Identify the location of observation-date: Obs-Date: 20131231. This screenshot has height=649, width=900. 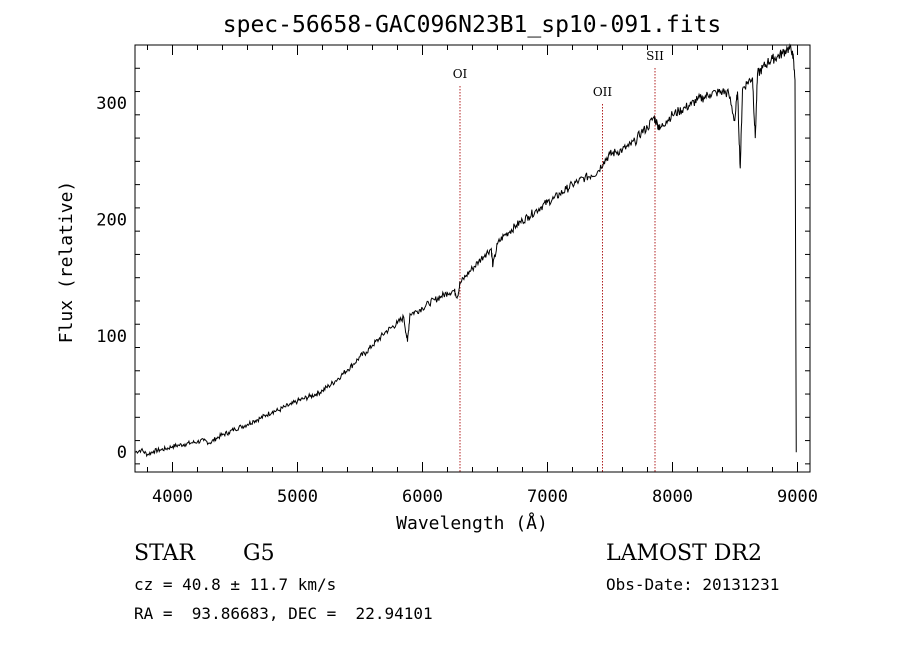
(693, 584).